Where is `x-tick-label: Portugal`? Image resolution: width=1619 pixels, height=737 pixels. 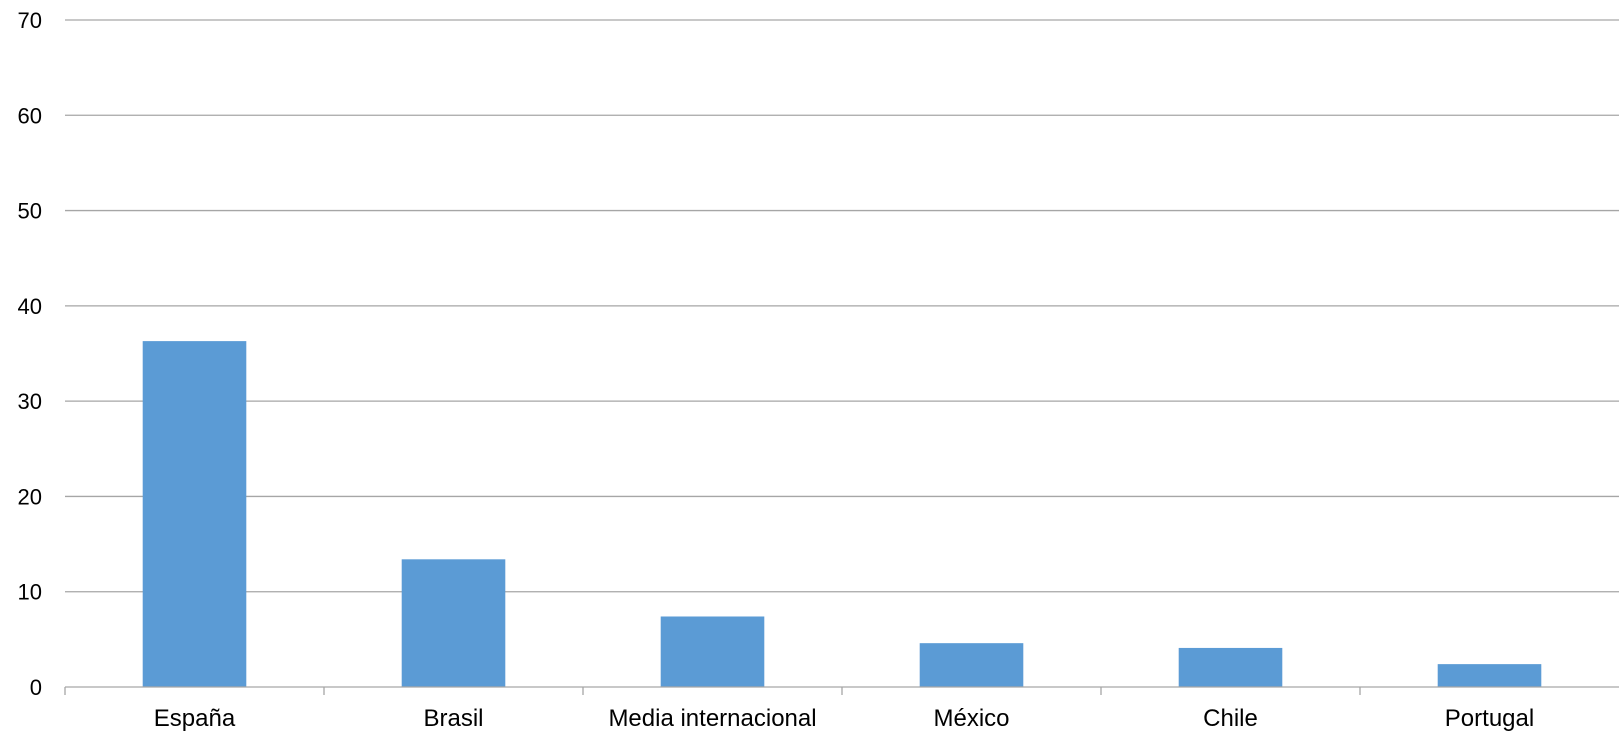
x-tick-label: Portugal is located at coordinates (1489, 718).